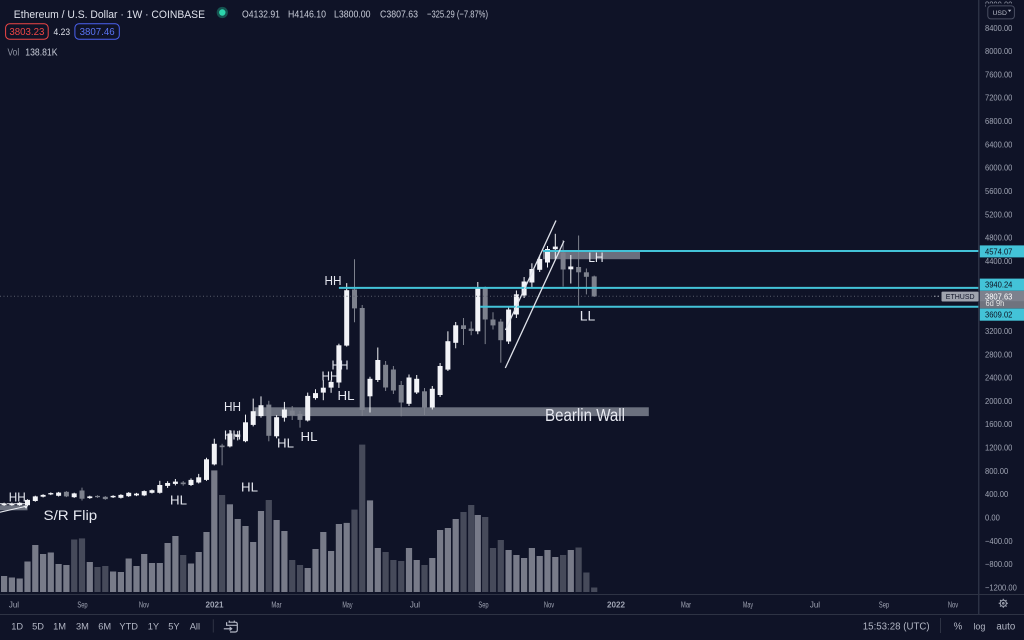 This screenshot has width=1024, height=640. Describe the element at coordinates (997, 471) in the screenshot. I see `svg-text: 800.00` at that location.